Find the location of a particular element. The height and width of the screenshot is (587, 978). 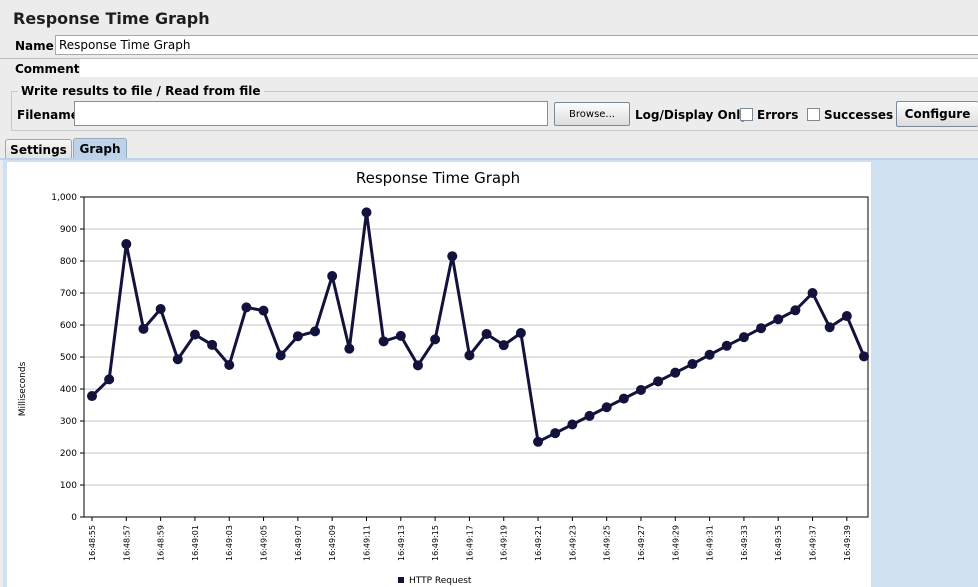

y-tick-label: 200 is located at coordinates (68, 454).